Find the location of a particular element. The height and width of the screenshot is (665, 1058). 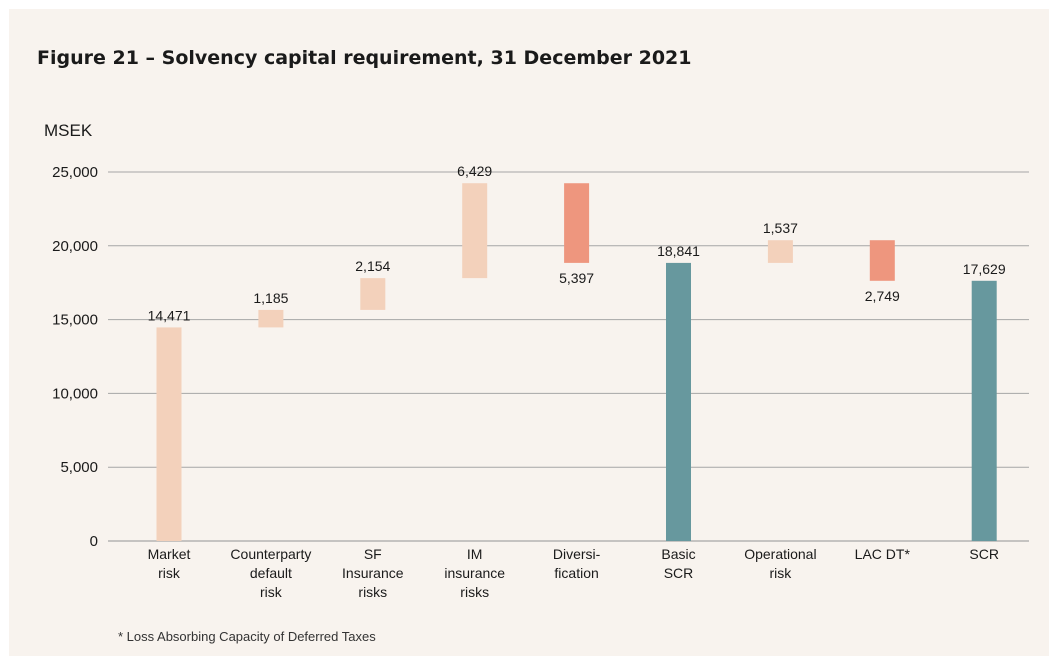

x-category-label: insurance is located at coordinates (474, 573).